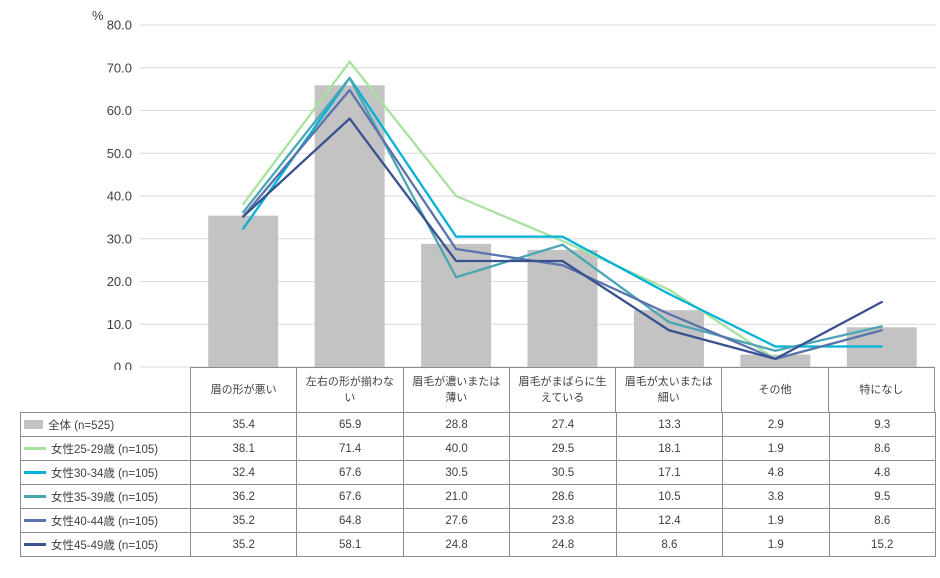 The width and height of the screenshot is (940, 578). Describe the element at coordinates (33, 424) in the screenshot. I see `bar-swatch-icon` at that location.